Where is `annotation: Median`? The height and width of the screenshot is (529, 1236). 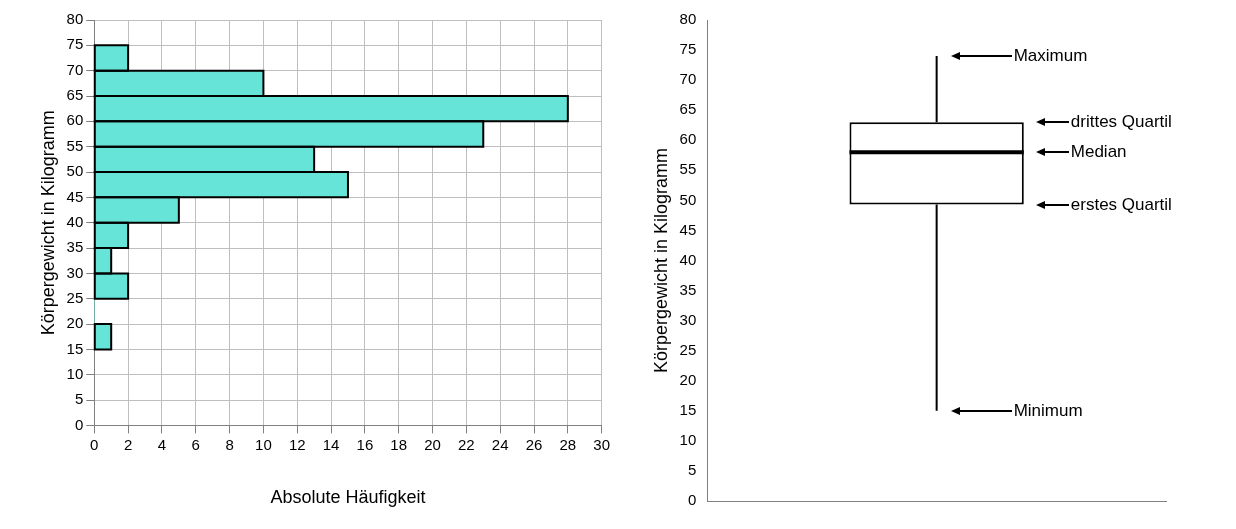
annotation: Median is located at coordinates (1098, 152).